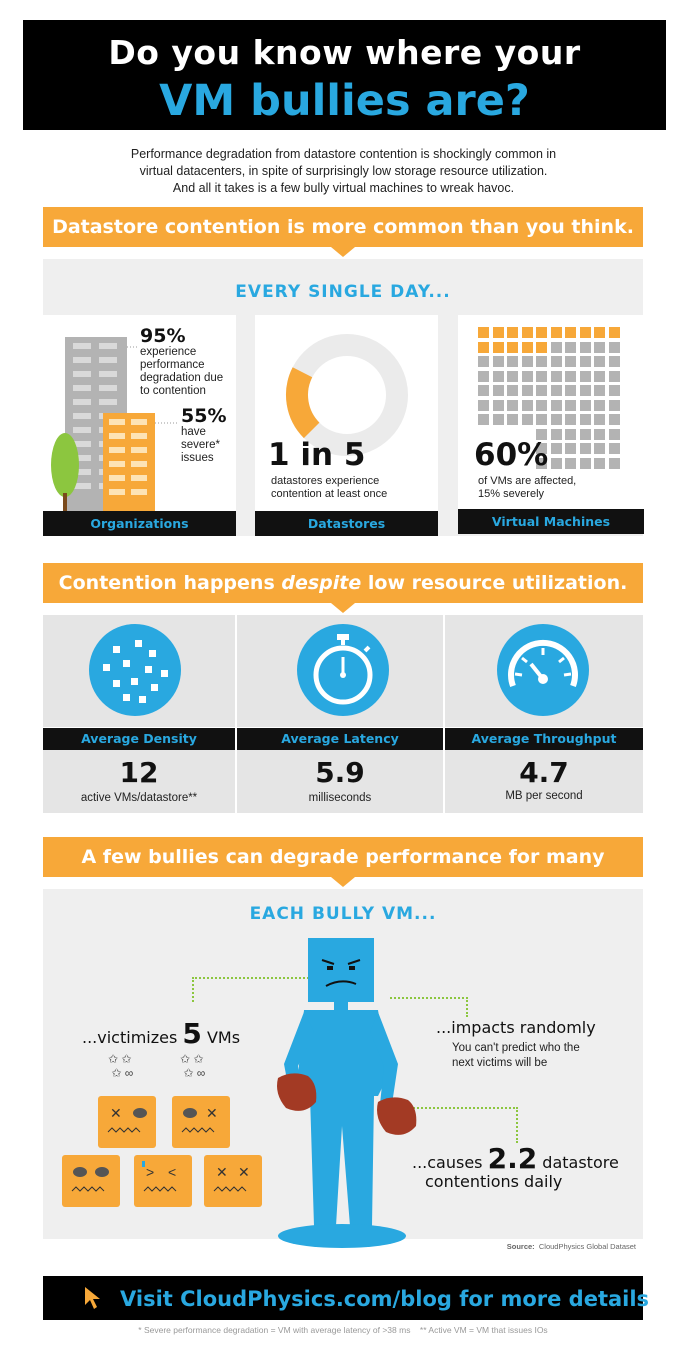 The height and width of the screenshot is (1360, 687). I want to click on datastores-value: 1 in 5, so click(317, 455).